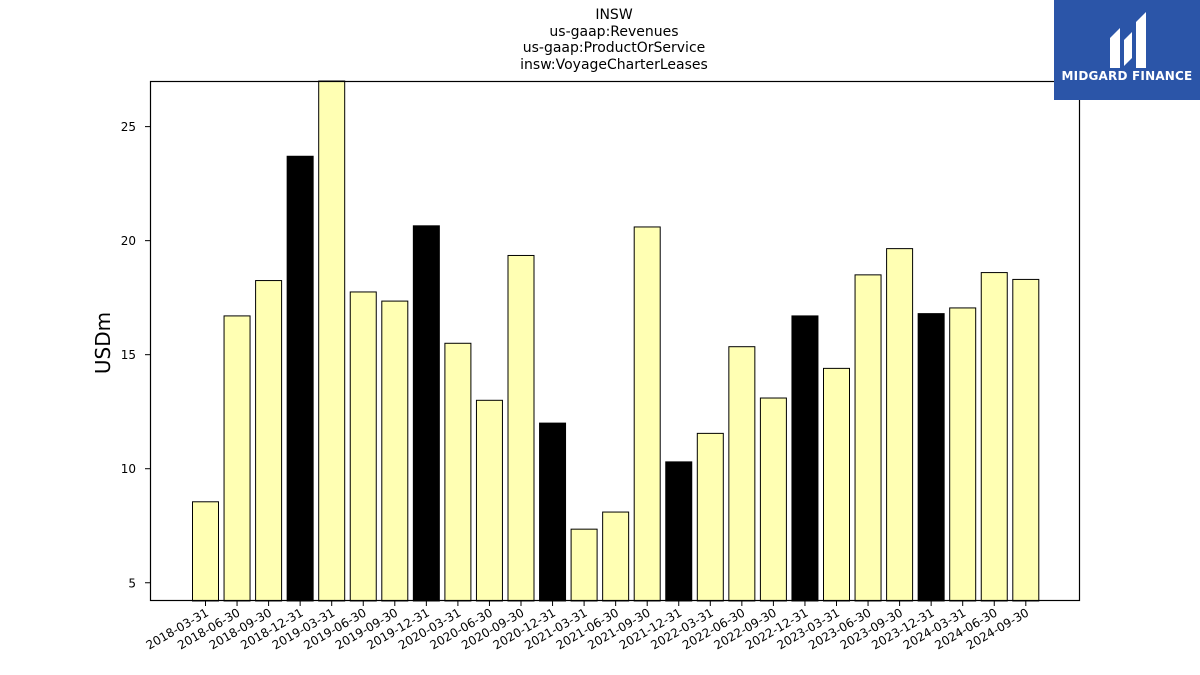 Image resolution: width=1200 pixels, height=675 pixels. Describe the element at coordinates (614, 31) in the screenshot. I see `title-line-concept: us-gaap:Revenues` at that location.